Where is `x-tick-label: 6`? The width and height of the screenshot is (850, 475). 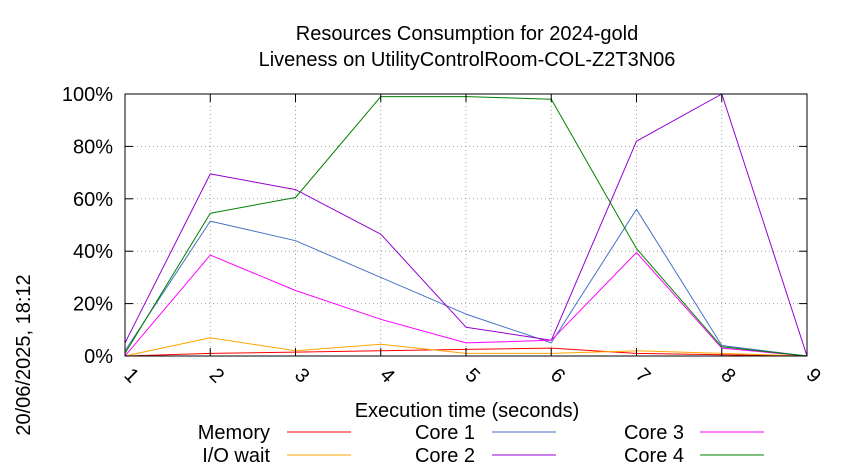
x-tick-label: 6 is located at coordinates (557, 375).